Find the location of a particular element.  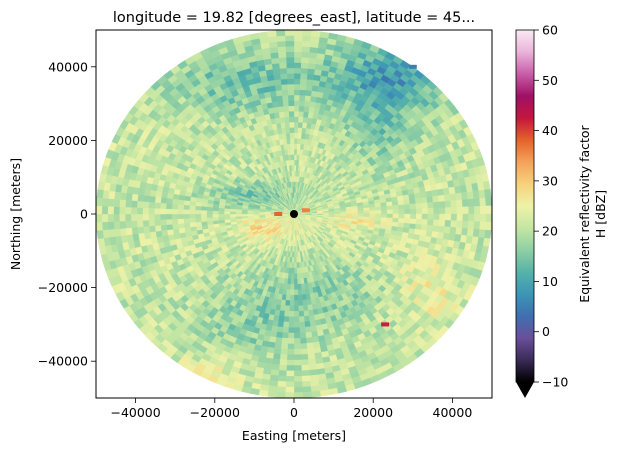

x-tick-label: 40000 is located at coordinates (453, 412).